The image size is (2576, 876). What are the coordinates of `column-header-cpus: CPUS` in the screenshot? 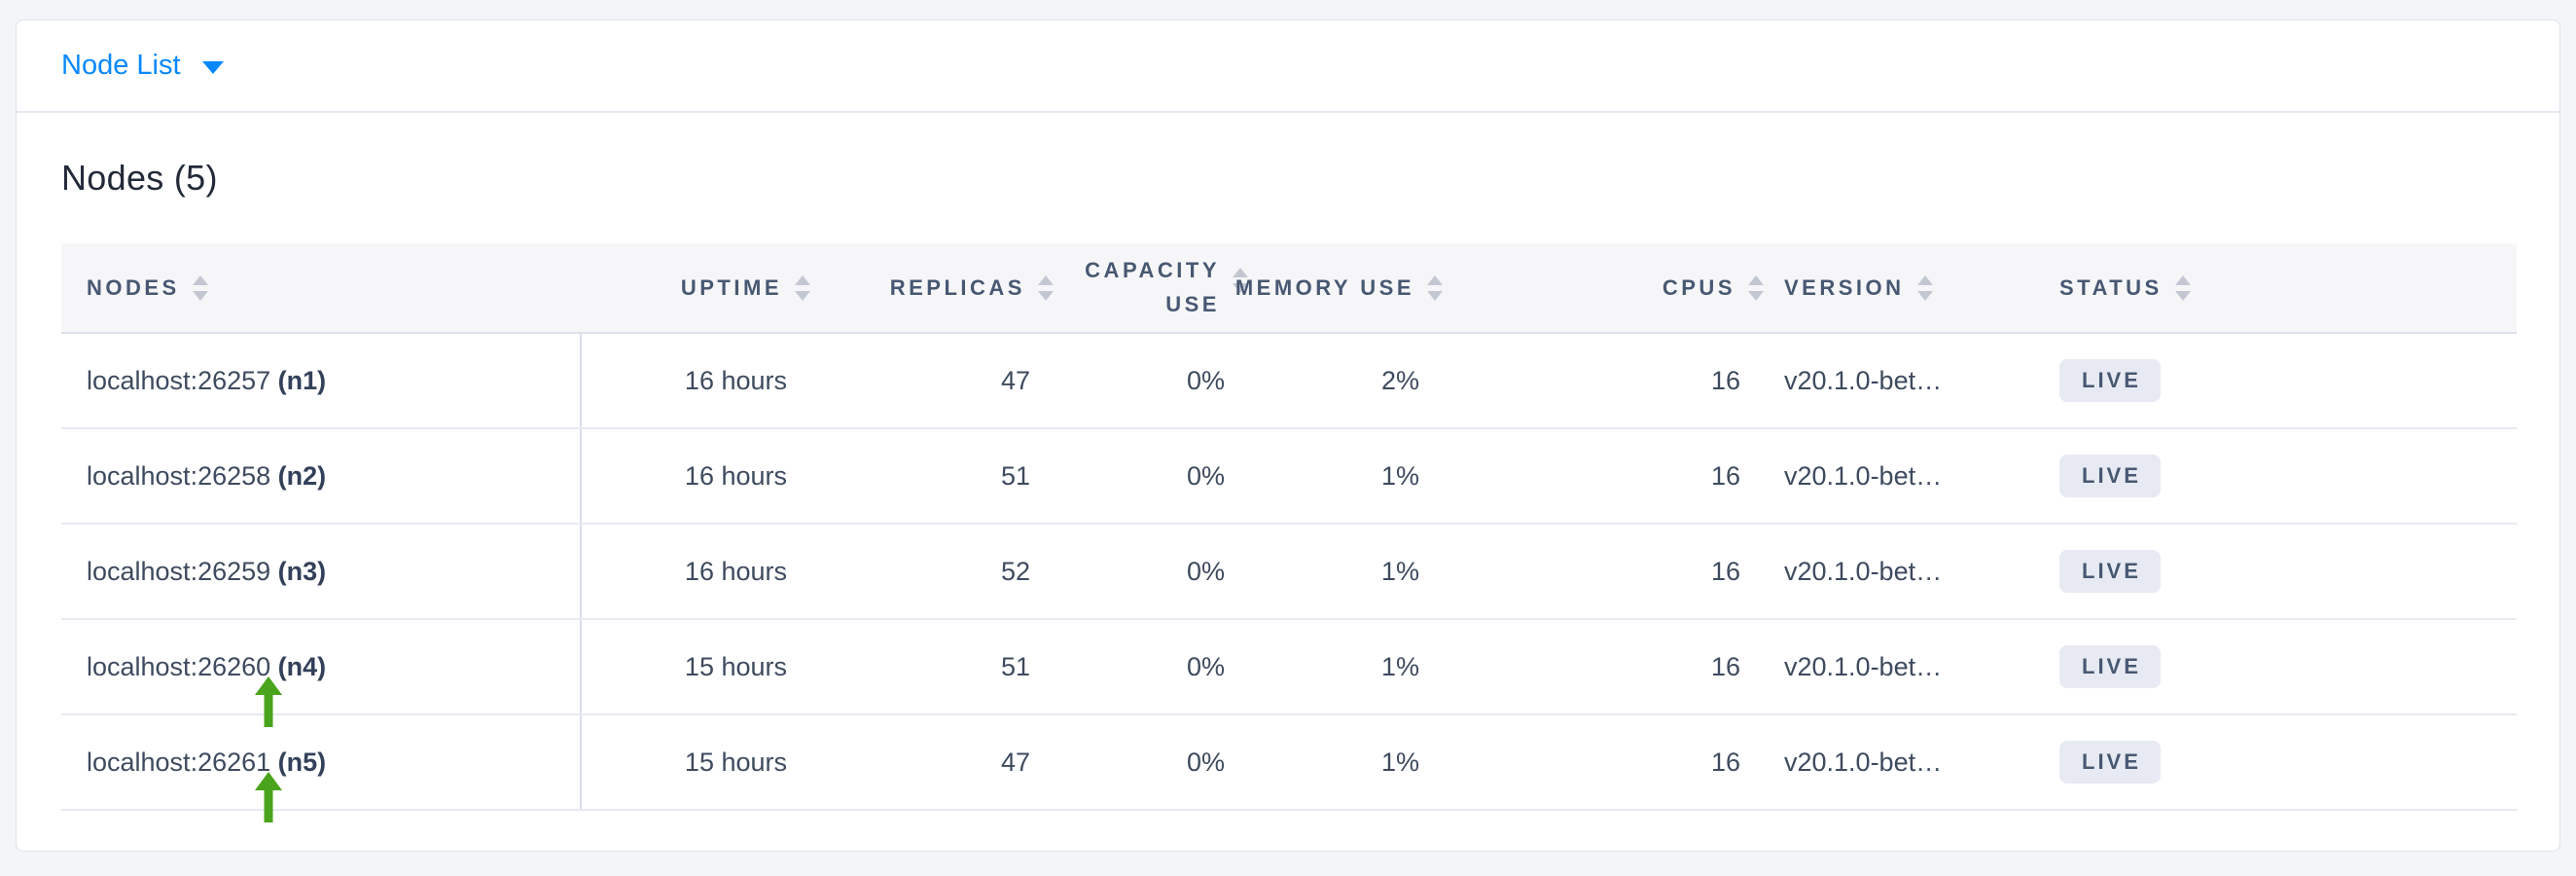 It's located at (1609, 288).